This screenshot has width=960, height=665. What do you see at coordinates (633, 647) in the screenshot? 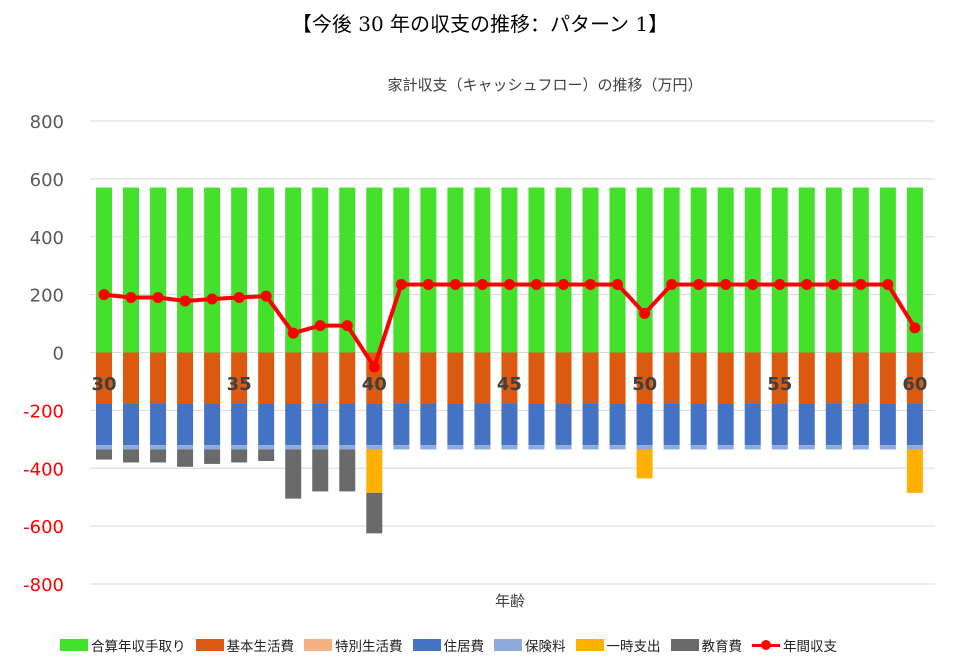
I see `legend-label: 一時支出` at bounding box center [633, 647].